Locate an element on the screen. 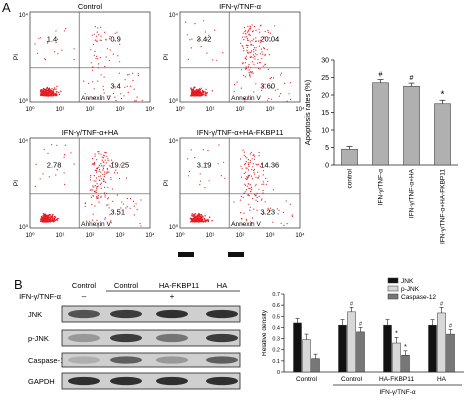 The height and width of the screenshot is (402, 474). bar is located at coordinates (442, 134).